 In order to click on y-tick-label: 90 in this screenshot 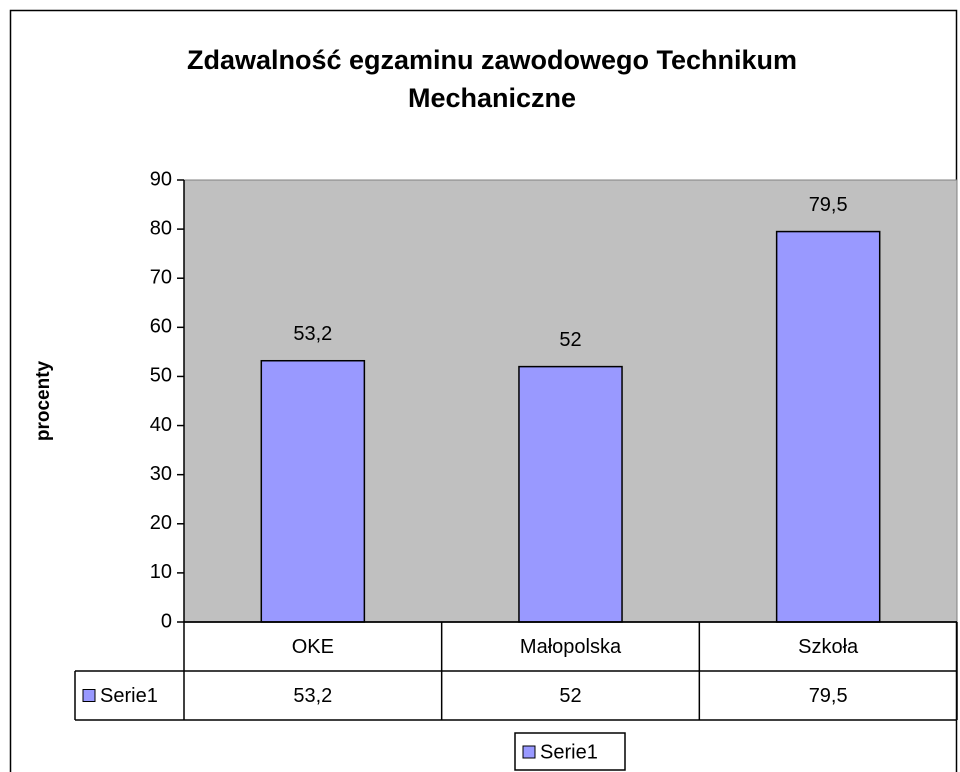, I will do `click(161, 179)`.